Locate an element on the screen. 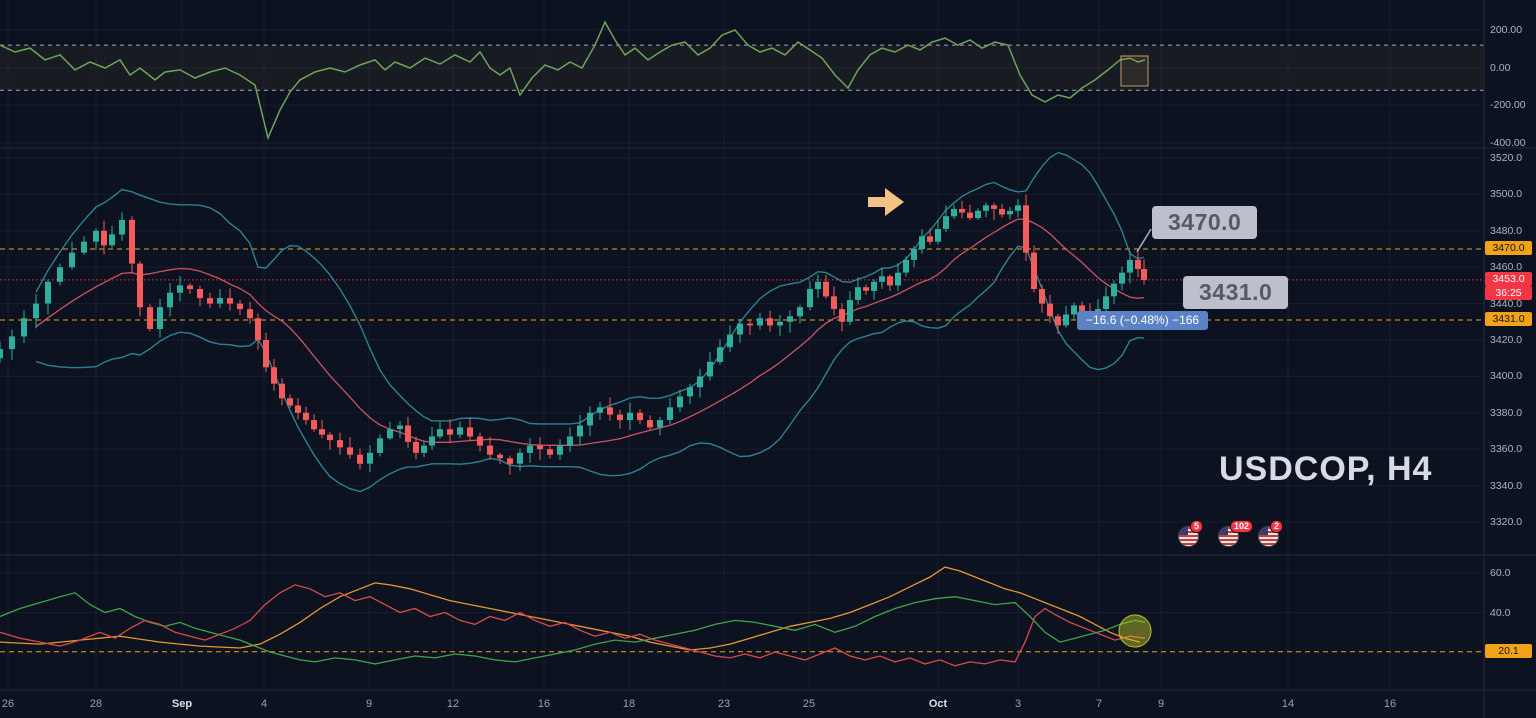 The image size is (1536, 718). time-tick-23: 23 is located at coordinates (724, 704).